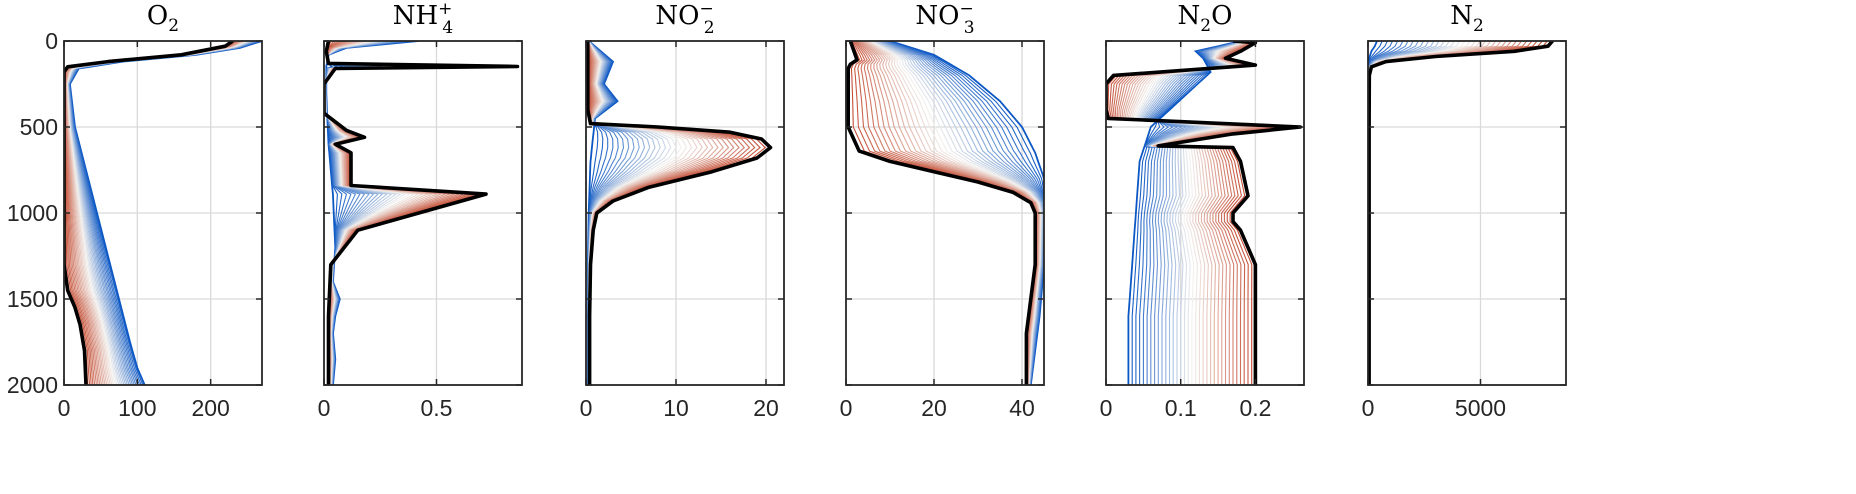 This screenshot has height=494, width=1856. What do you see at coordinates (1181, 408) in the screenshot?
I see `x-tick-label: 0.1` at bounding box center [1181, 408].